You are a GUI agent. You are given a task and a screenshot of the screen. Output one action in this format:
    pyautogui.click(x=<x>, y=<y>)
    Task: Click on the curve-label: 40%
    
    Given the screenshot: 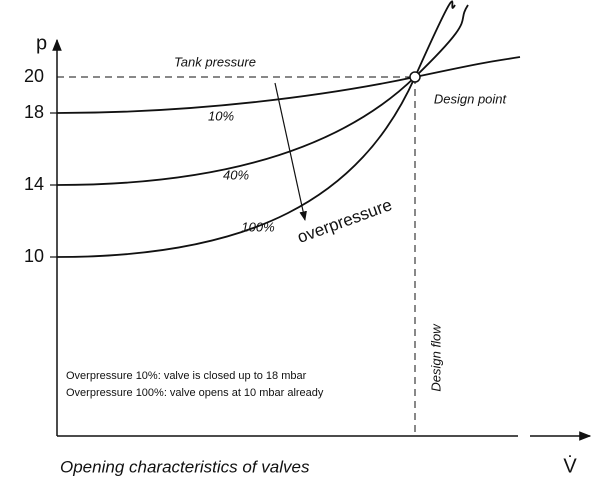 What is the action you would take?
    pyautogui.click(x=236, y=174)
    